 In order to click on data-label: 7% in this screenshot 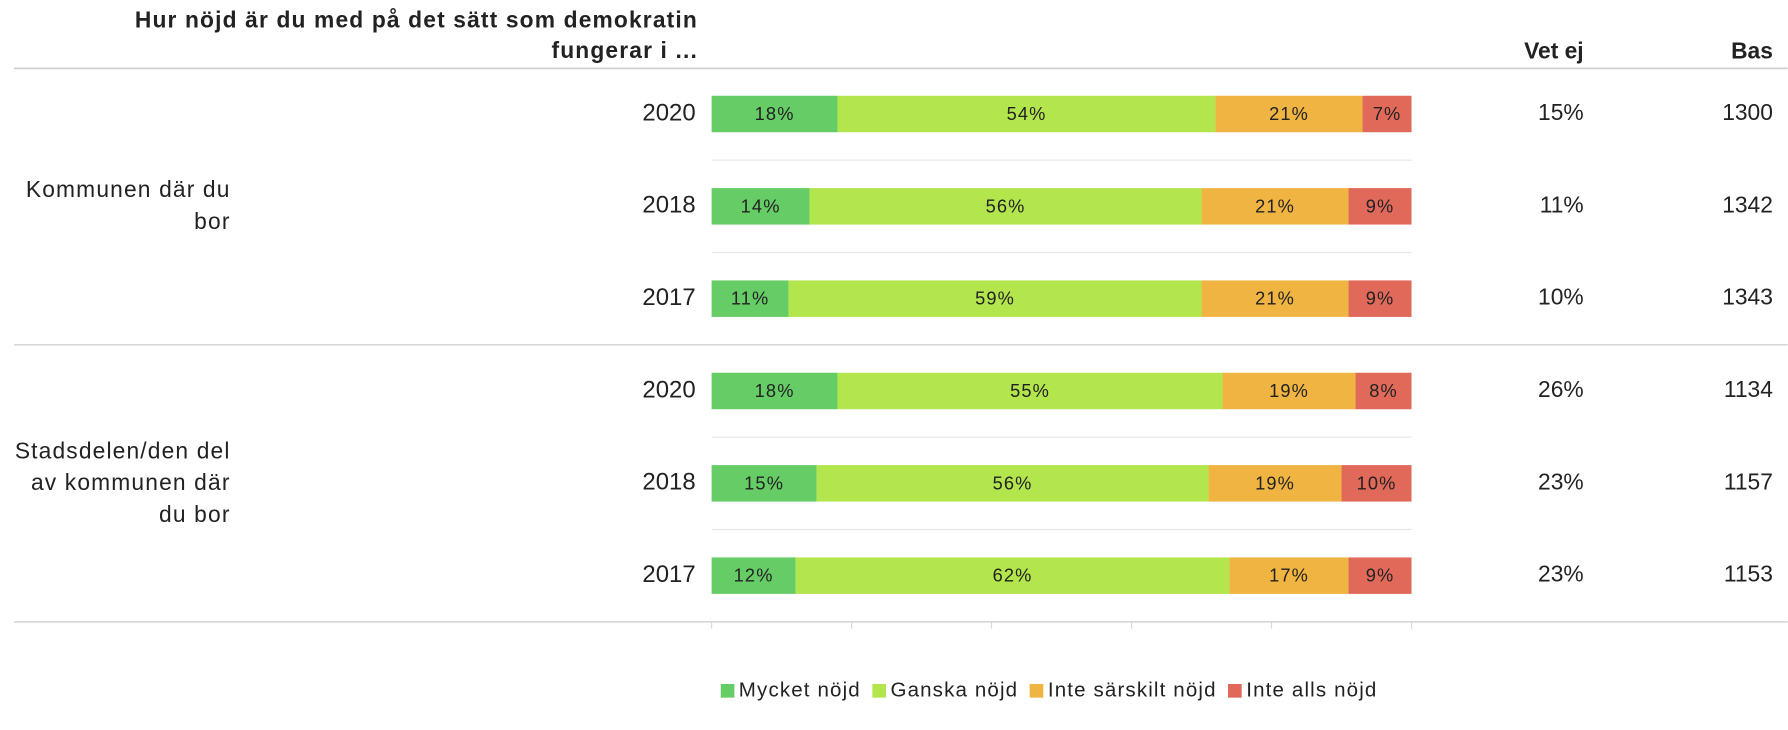, I will do `click(1387, 113)`.